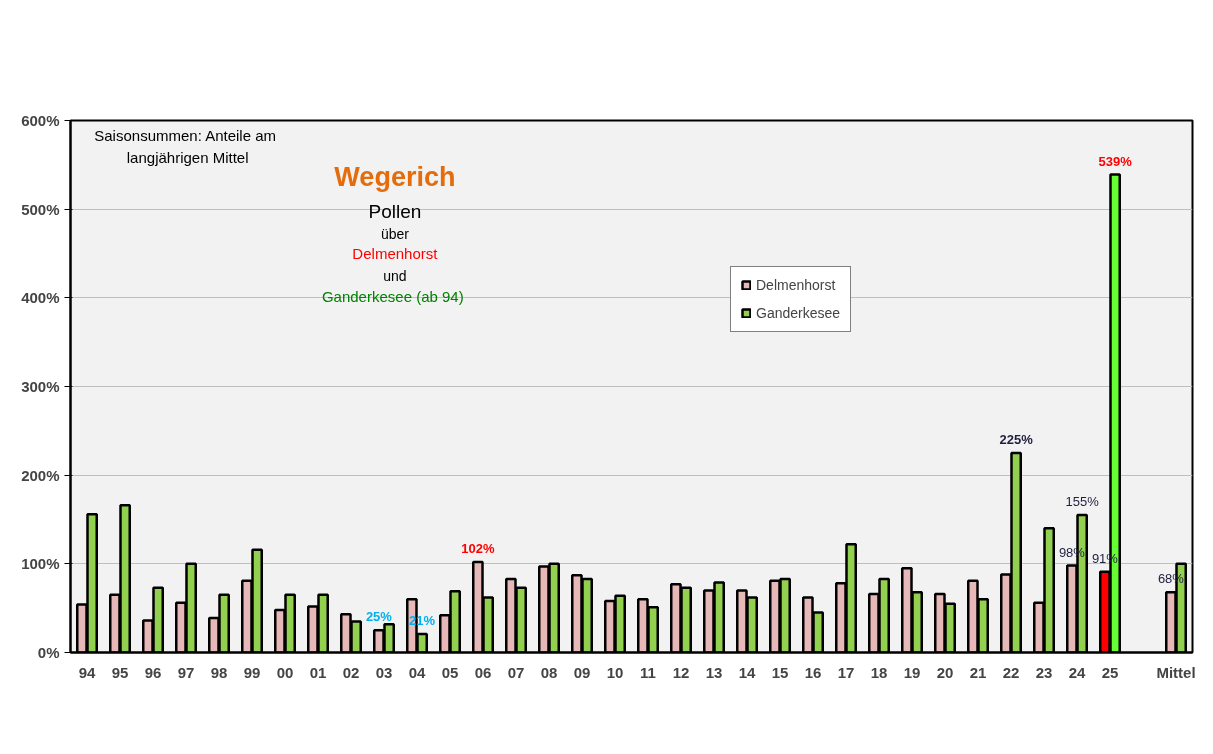 The height and width of the screenshot is (754, 1213). What do you see at coordinates (714, 672) in the screenshot?
I see `x-tick-label: 13` at bounding box center [714, 672].